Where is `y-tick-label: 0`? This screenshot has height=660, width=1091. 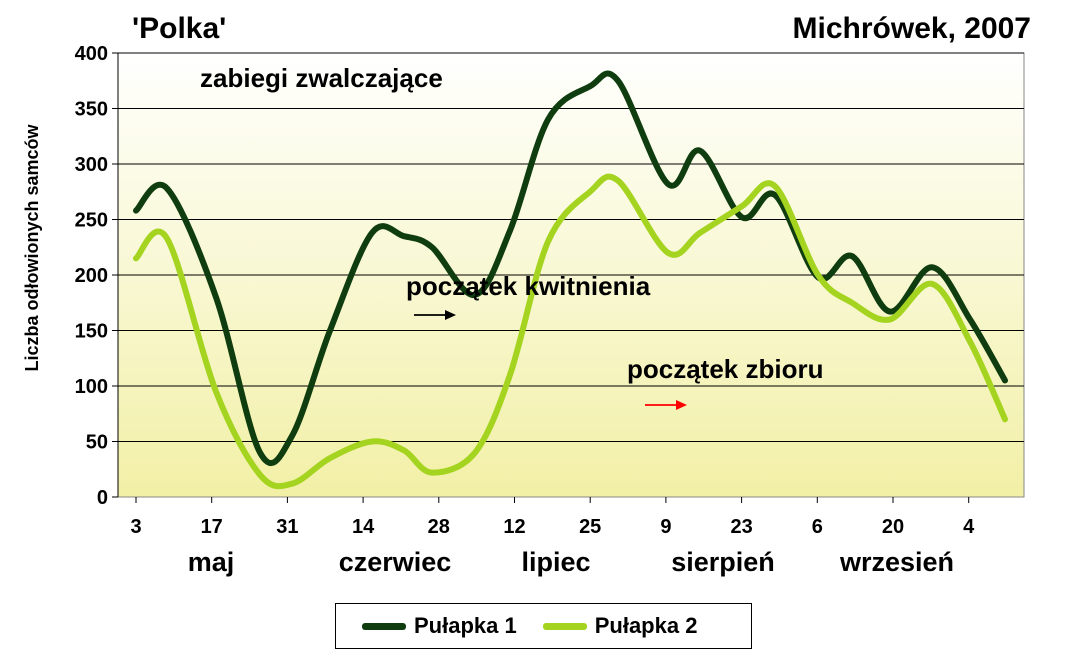 y-tick-label: 0 is located at coordinates (102, 498).